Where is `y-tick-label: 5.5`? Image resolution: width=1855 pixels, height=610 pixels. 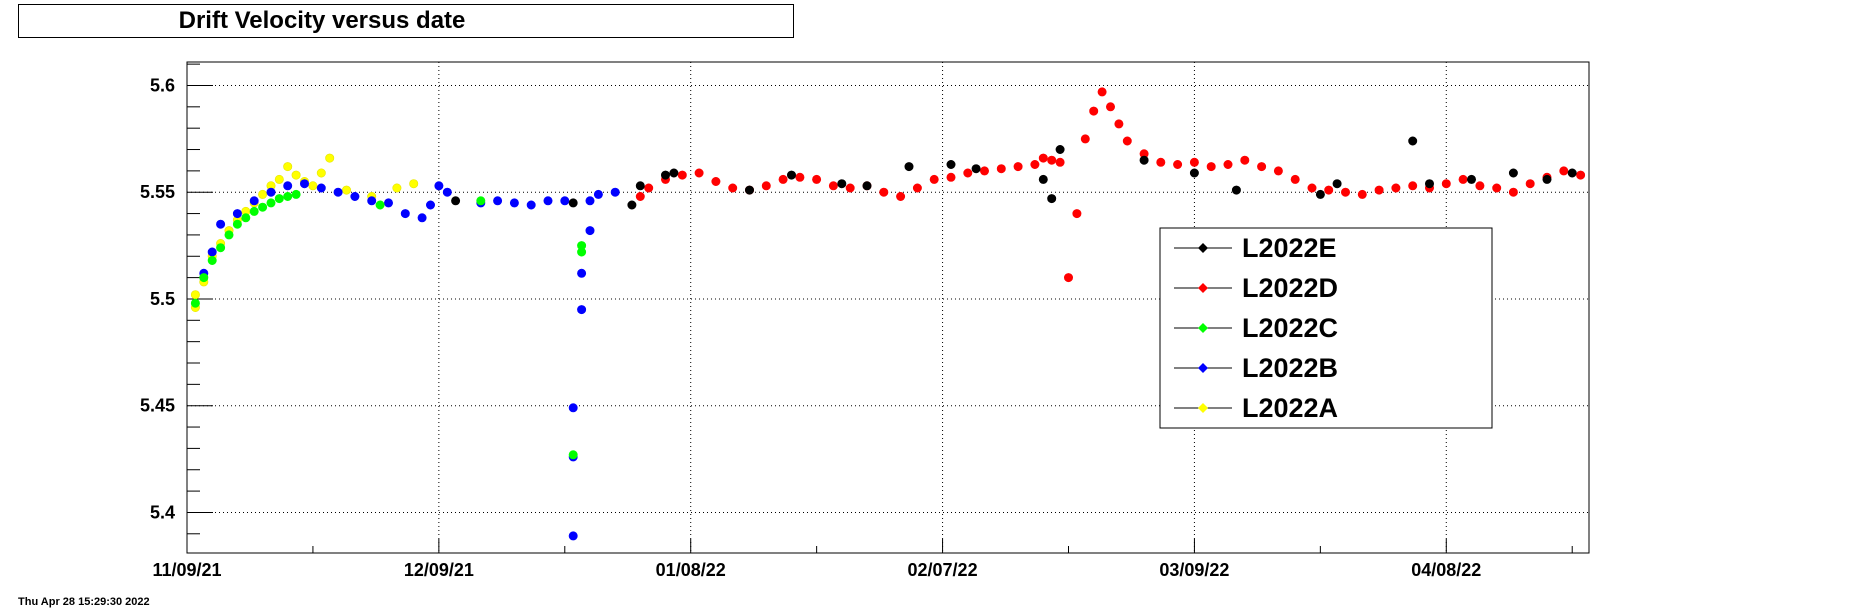
y-tick-label: 5.5 is located at coordinates (162, 299).